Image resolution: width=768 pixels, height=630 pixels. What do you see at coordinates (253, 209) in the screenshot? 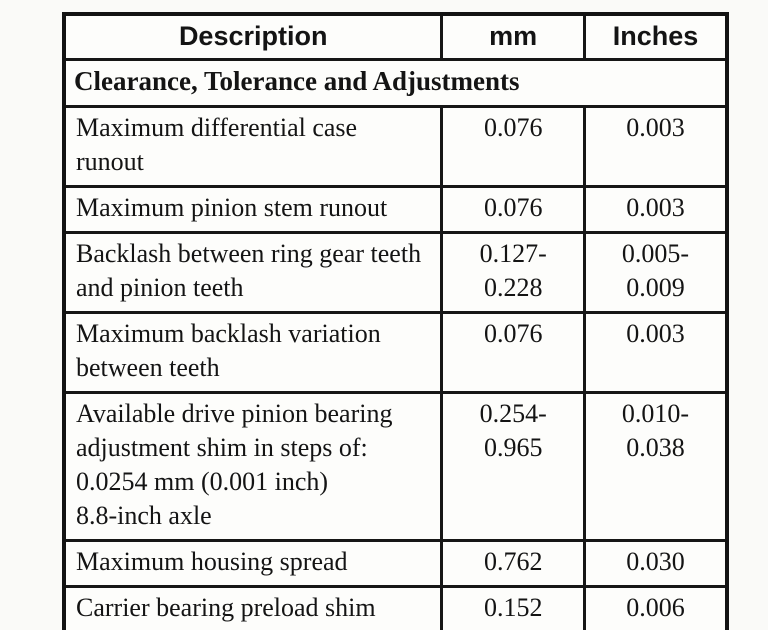
I see `description-cell: Maximum pinion stem runout` at bounding box center [253, 209].